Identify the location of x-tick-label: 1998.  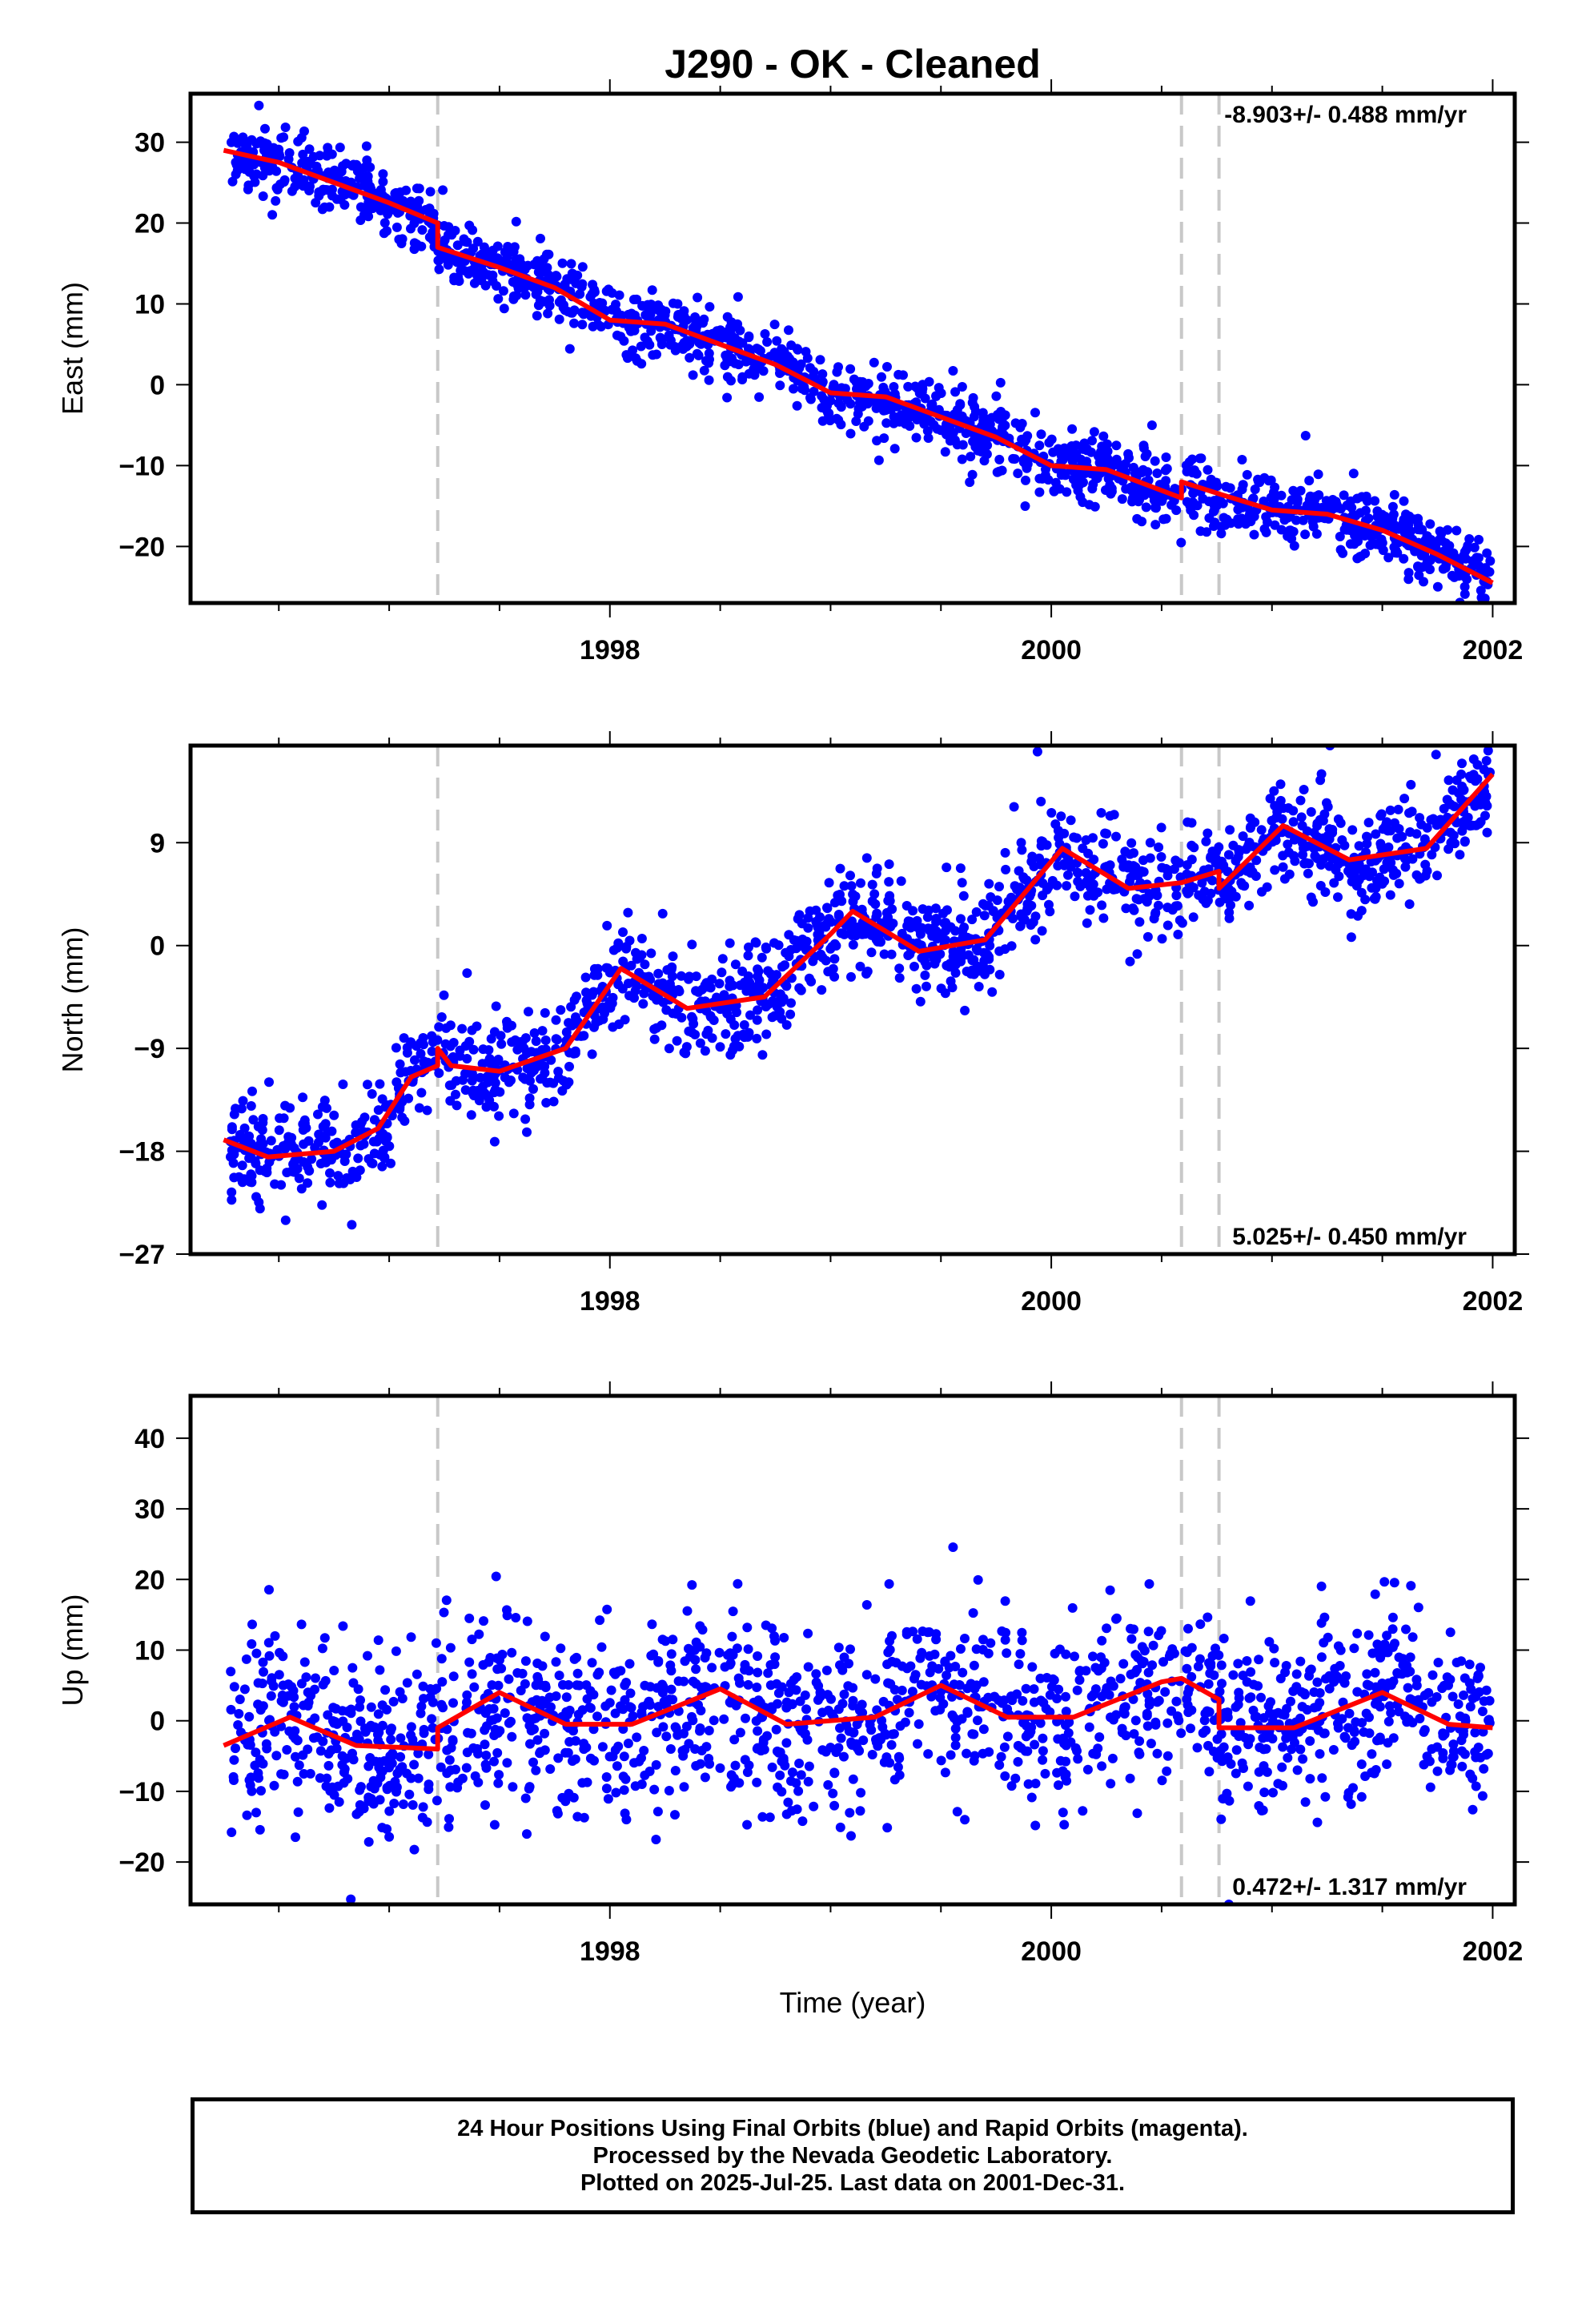
(610, 1951).